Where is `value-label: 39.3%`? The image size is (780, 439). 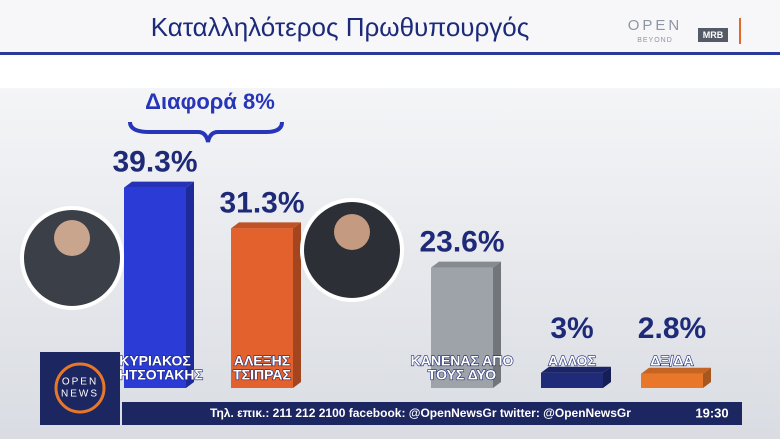 value-label: 39.3% is located at coordinates (154, 161).